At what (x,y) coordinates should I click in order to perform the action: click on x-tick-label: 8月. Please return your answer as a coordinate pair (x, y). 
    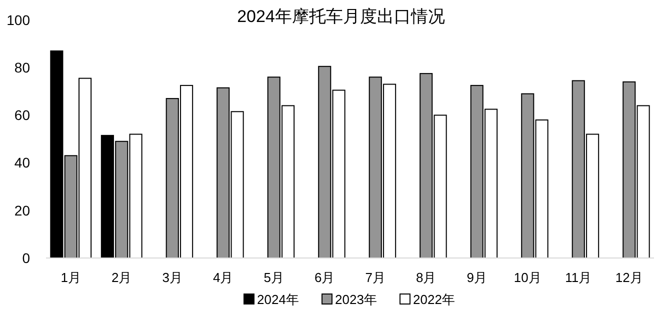
    Looking at the image, I should click on (426, 277).